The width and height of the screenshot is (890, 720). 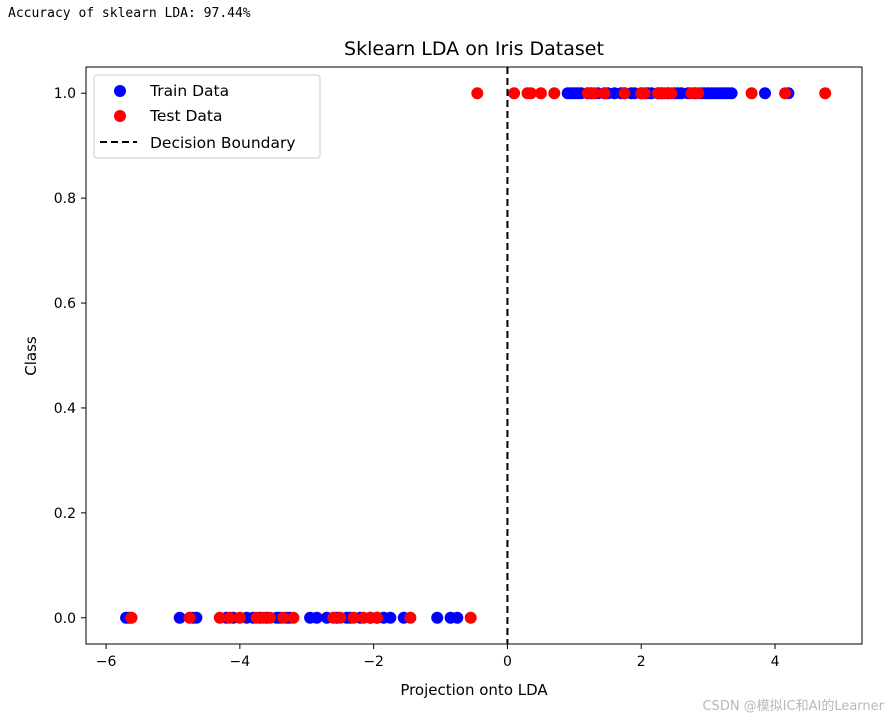 I want to click on y-ticks: 0.0 0.2 0.4 0.6 0.8 1.0, so click(x=70, y=356).